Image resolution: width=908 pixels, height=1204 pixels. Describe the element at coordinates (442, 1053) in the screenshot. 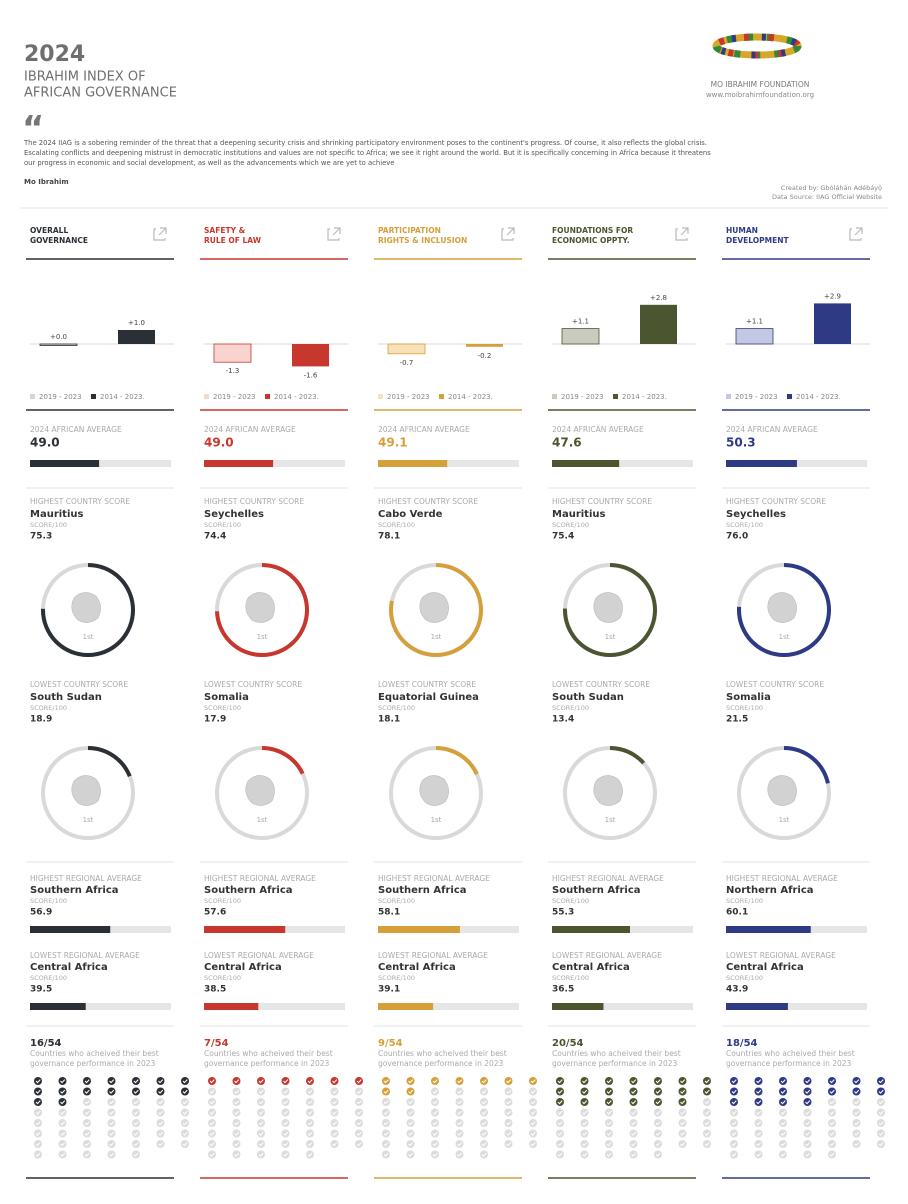

I see `best-note: Countries who acheived their best` at that location.